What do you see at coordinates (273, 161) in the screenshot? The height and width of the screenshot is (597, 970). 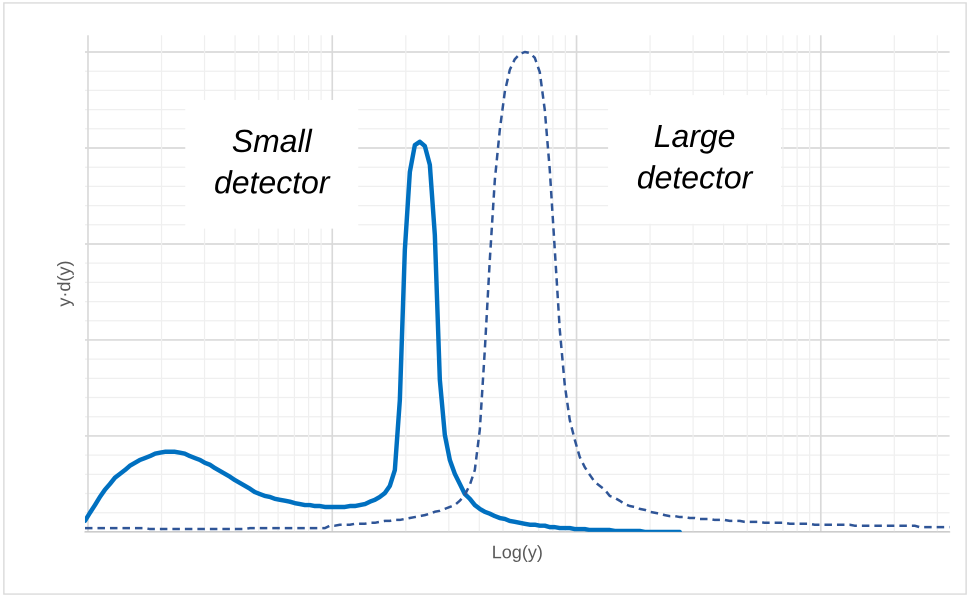 I see `text: Small detector` at bounding box center [273, 161].